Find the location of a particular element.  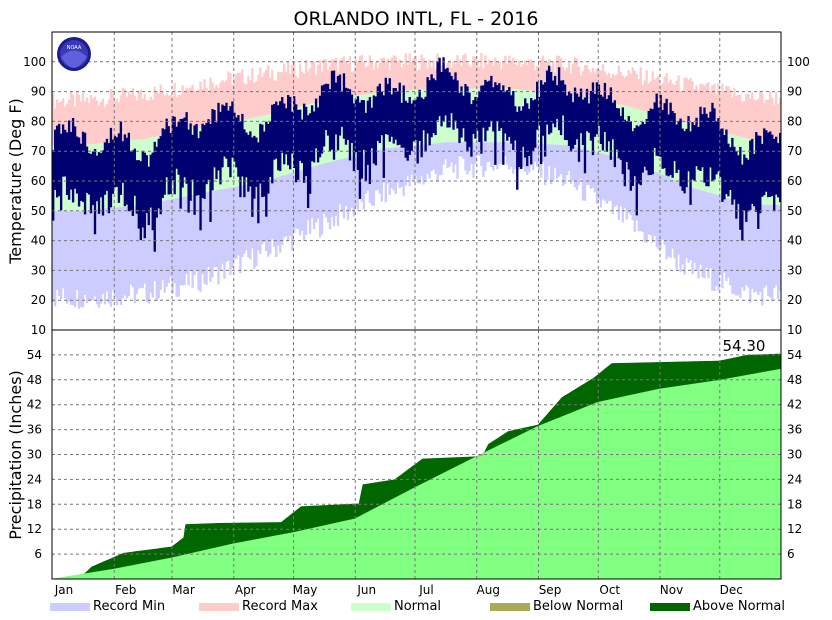

legend-label: Record Min is located at coordinates (129, 606).